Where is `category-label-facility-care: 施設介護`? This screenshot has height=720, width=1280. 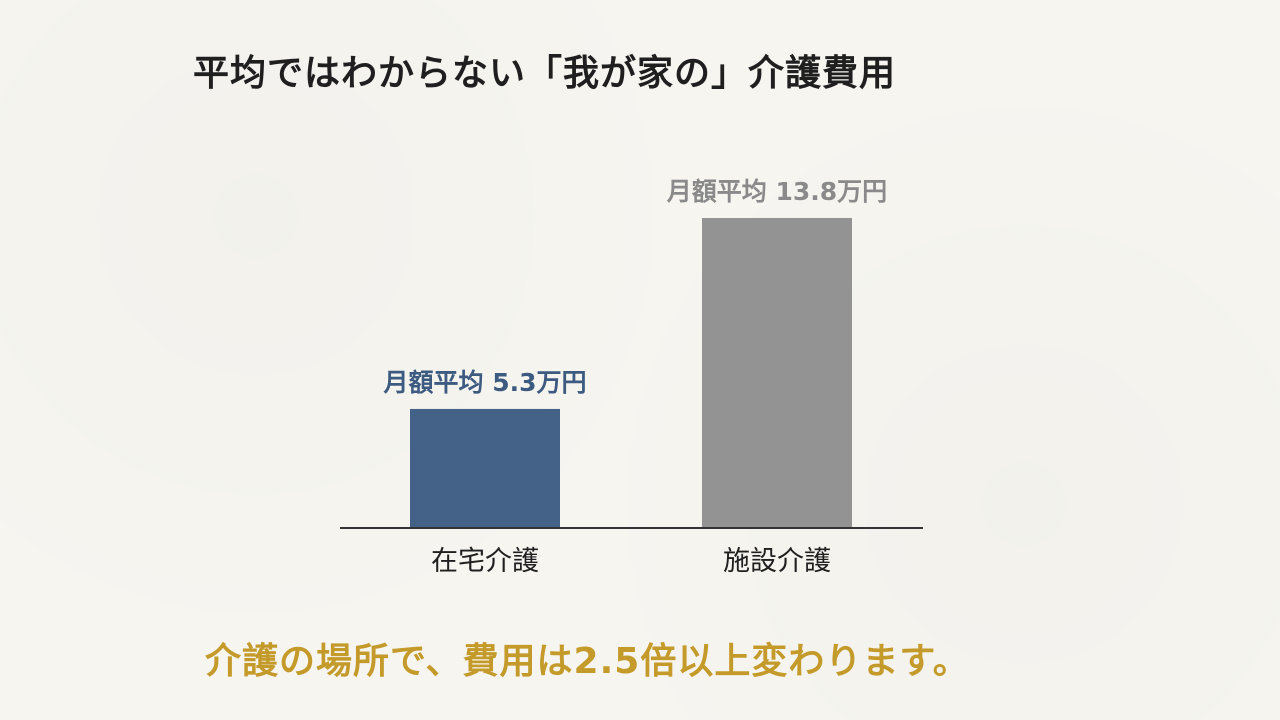 category-label-facility-care: 施設介護 is located at coordinates (777, 561).